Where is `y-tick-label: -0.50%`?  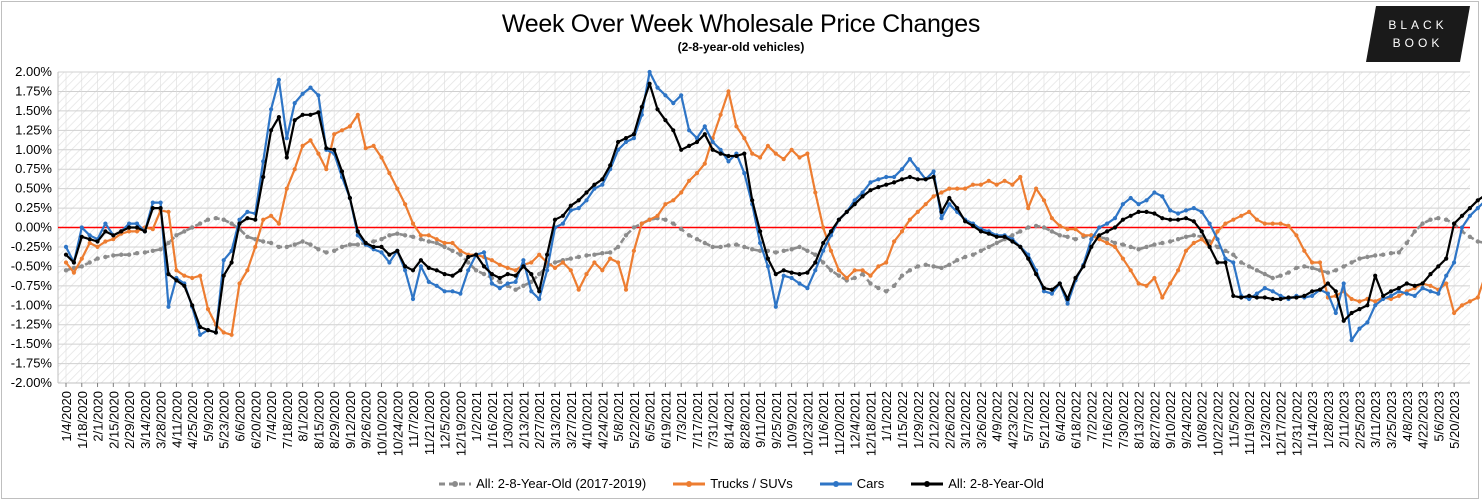
y-tick-label: -0.50% is located at coordinates (32, 265).